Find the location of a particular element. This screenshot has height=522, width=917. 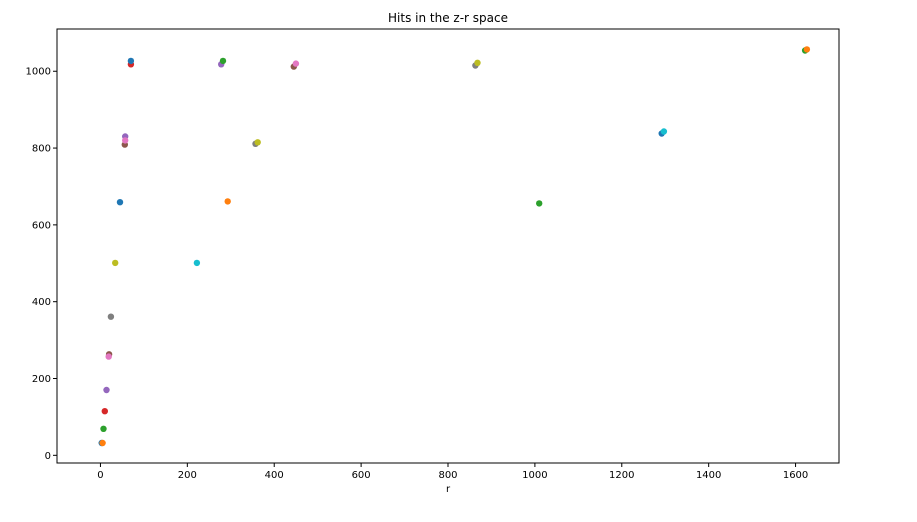

x-axis: 0 200 400 600 800 1000 1200 1400 1600 is located at coordinates (452, 472).